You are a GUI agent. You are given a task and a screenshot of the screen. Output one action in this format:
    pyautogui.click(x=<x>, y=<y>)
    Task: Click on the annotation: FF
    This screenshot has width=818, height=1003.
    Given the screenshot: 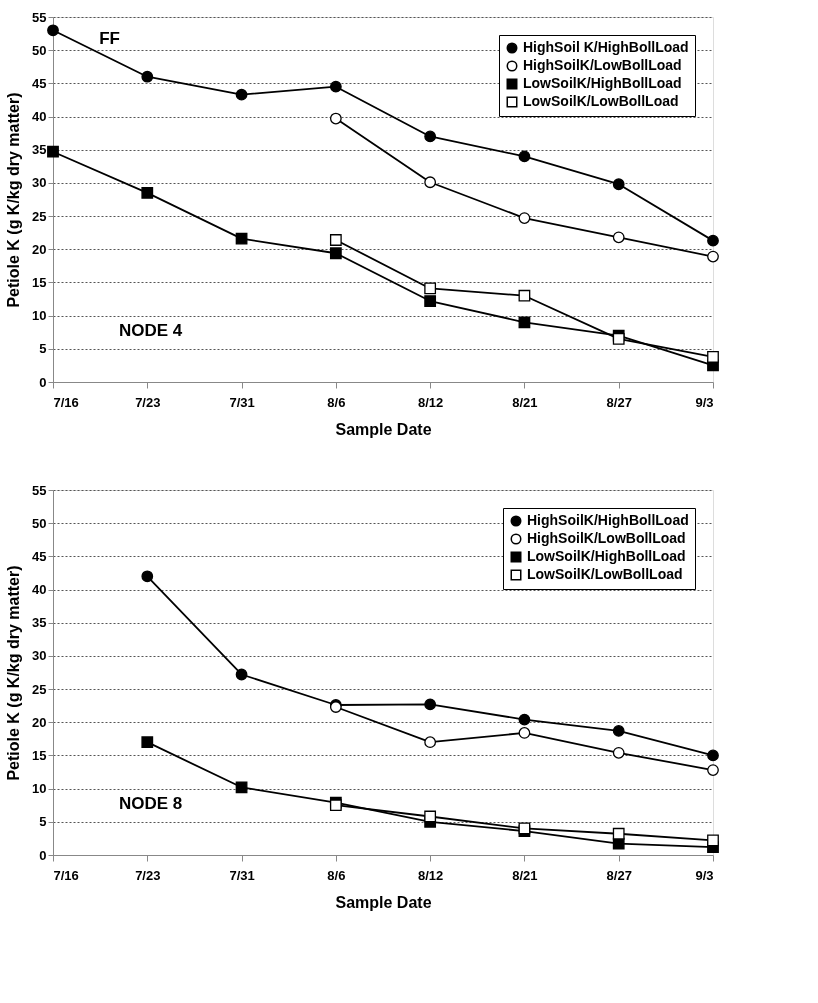 What is the action you would take?
    pyautogui.click(x=109, y=38)
    